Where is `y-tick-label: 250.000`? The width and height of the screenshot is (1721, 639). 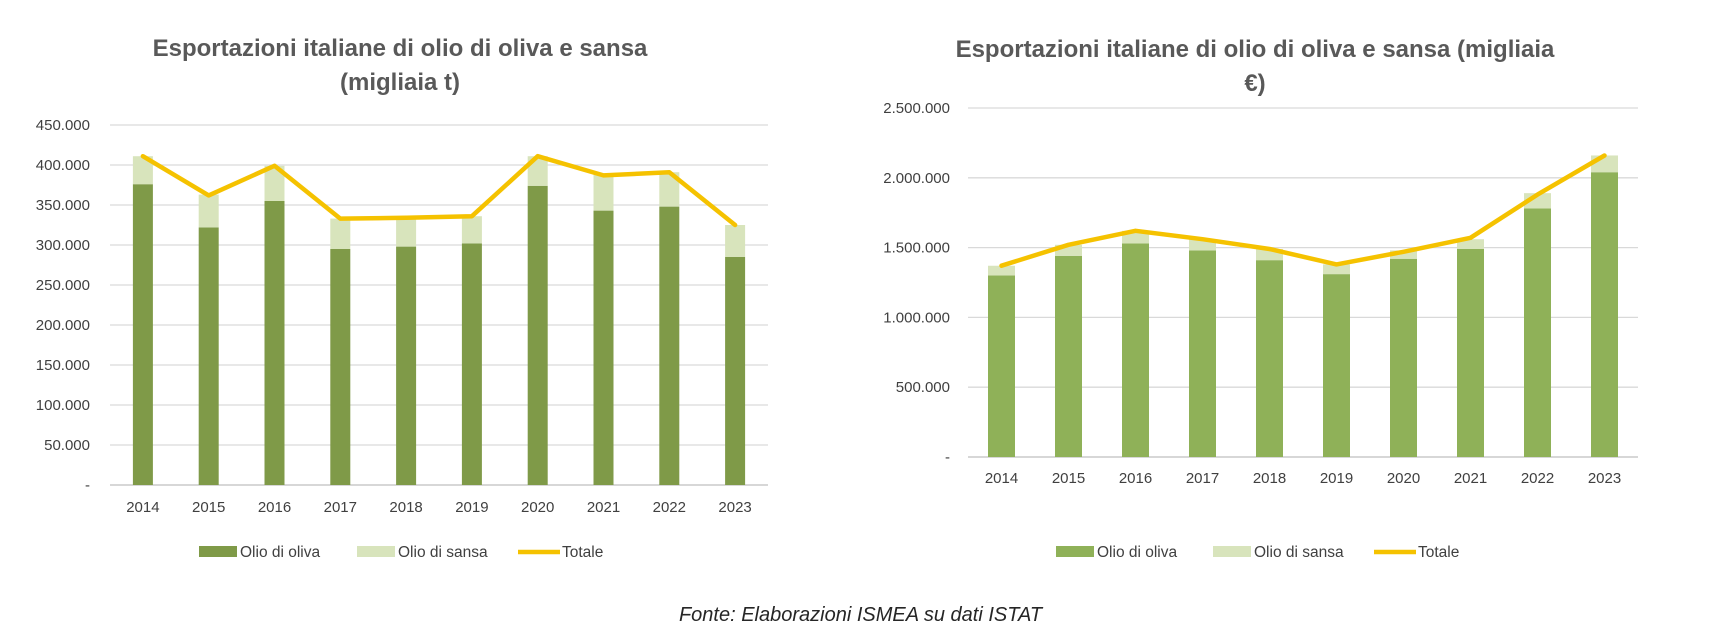
y-tick-label: 250.000 is located at coordinates (63, 285).